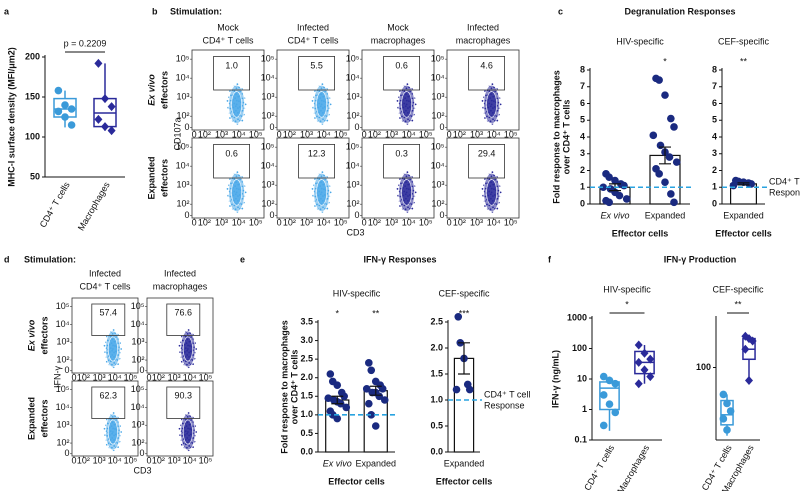 The width and height of the screenshot is (800, 491). What do you see at coordinates (504, 405) in the screenshot?
I see `reference-label: Response` at bounding box center [504, 405].